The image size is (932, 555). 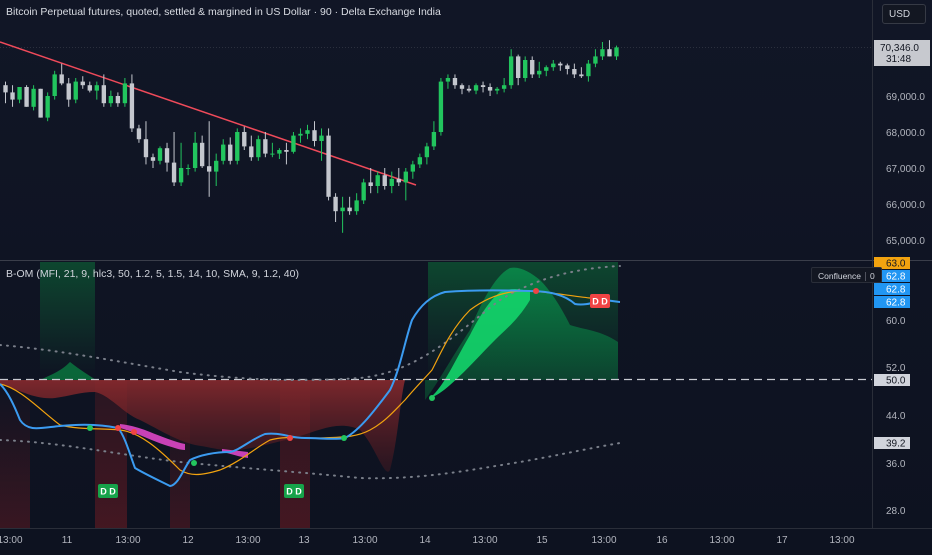 What do you see at coordinates (67, 540) in the screenshot?
I see `time-label: 11` at bounding box center [67, 540].